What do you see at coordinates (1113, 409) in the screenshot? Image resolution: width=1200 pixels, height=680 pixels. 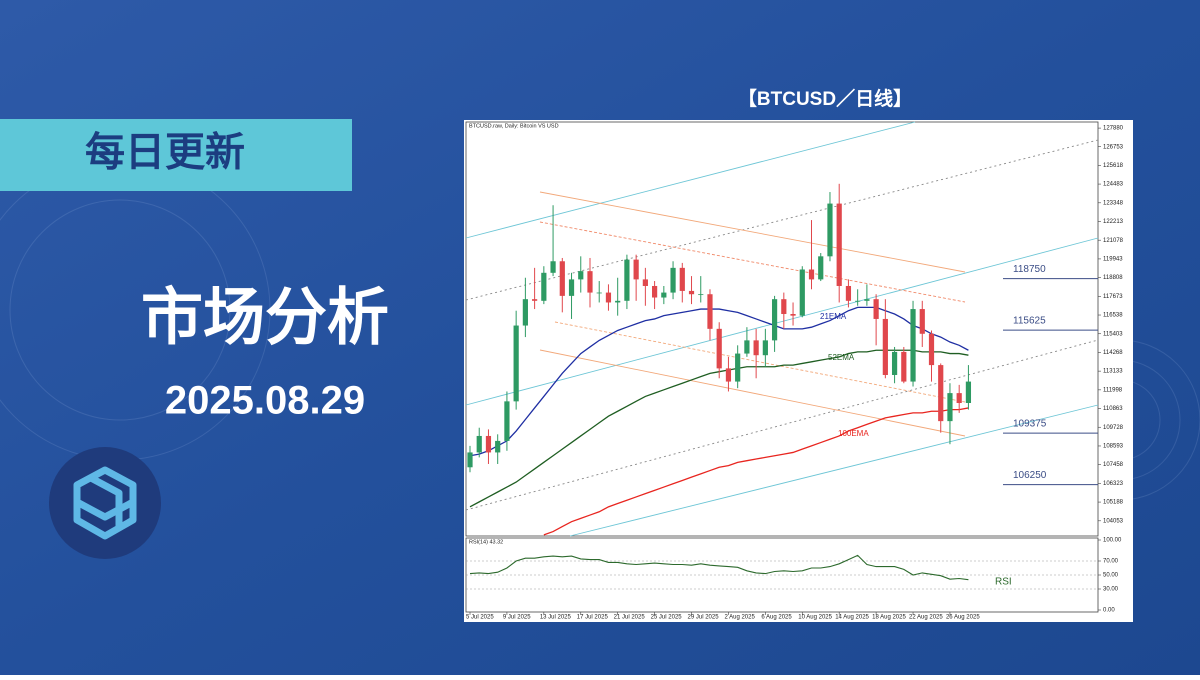 I see `y-tick-label: 110863` at bounding box center [1113, 409].